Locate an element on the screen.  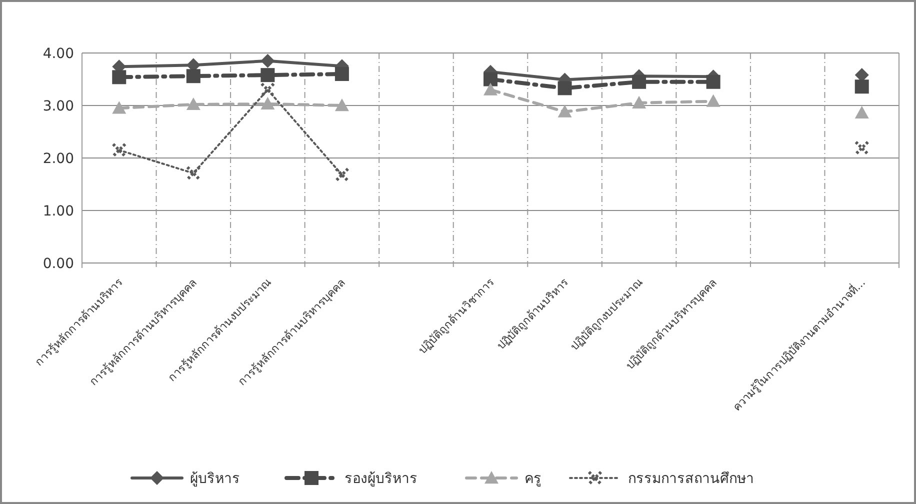
legend-label: รองผู้บริหาร is located at coordinates (381, 479).